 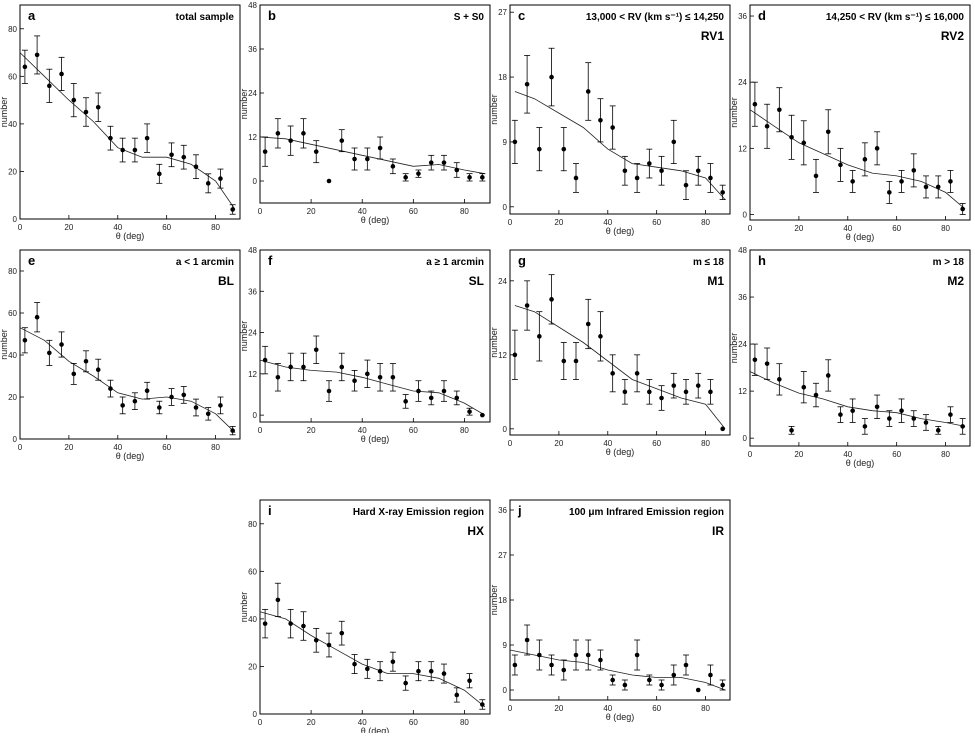 What do you see at coordinates (244, 104) in the screenshot?
I see `y-axis-label: number` at bounding box center [244, 104].